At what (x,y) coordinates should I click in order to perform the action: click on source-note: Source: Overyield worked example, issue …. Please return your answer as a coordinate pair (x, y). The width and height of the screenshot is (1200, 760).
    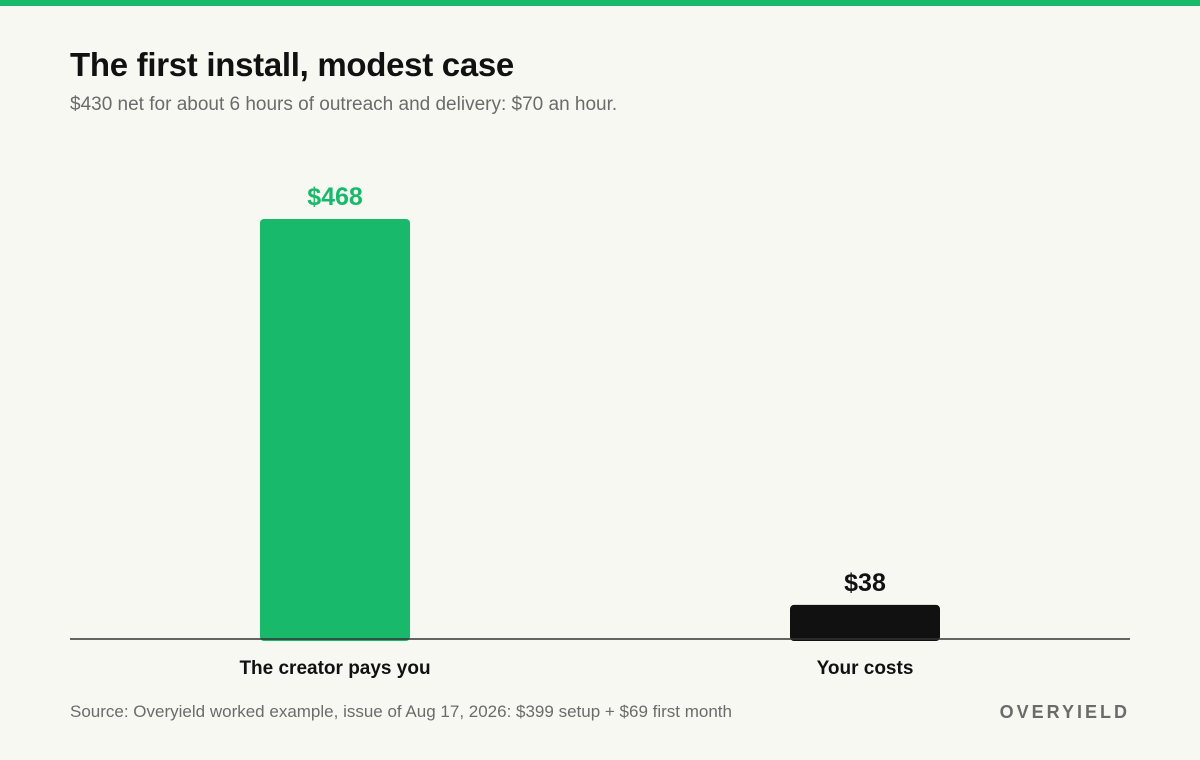
    Looking at the image, I should click on (401, 711).